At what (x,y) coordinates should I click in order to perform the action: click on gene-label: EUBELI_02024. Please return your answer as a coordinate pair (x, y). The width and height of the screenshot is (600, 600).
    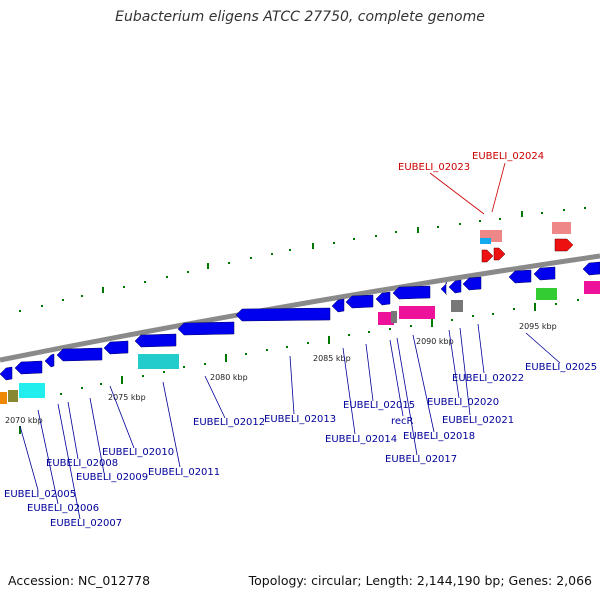
    Looking at the image, I should click on (508, 156).